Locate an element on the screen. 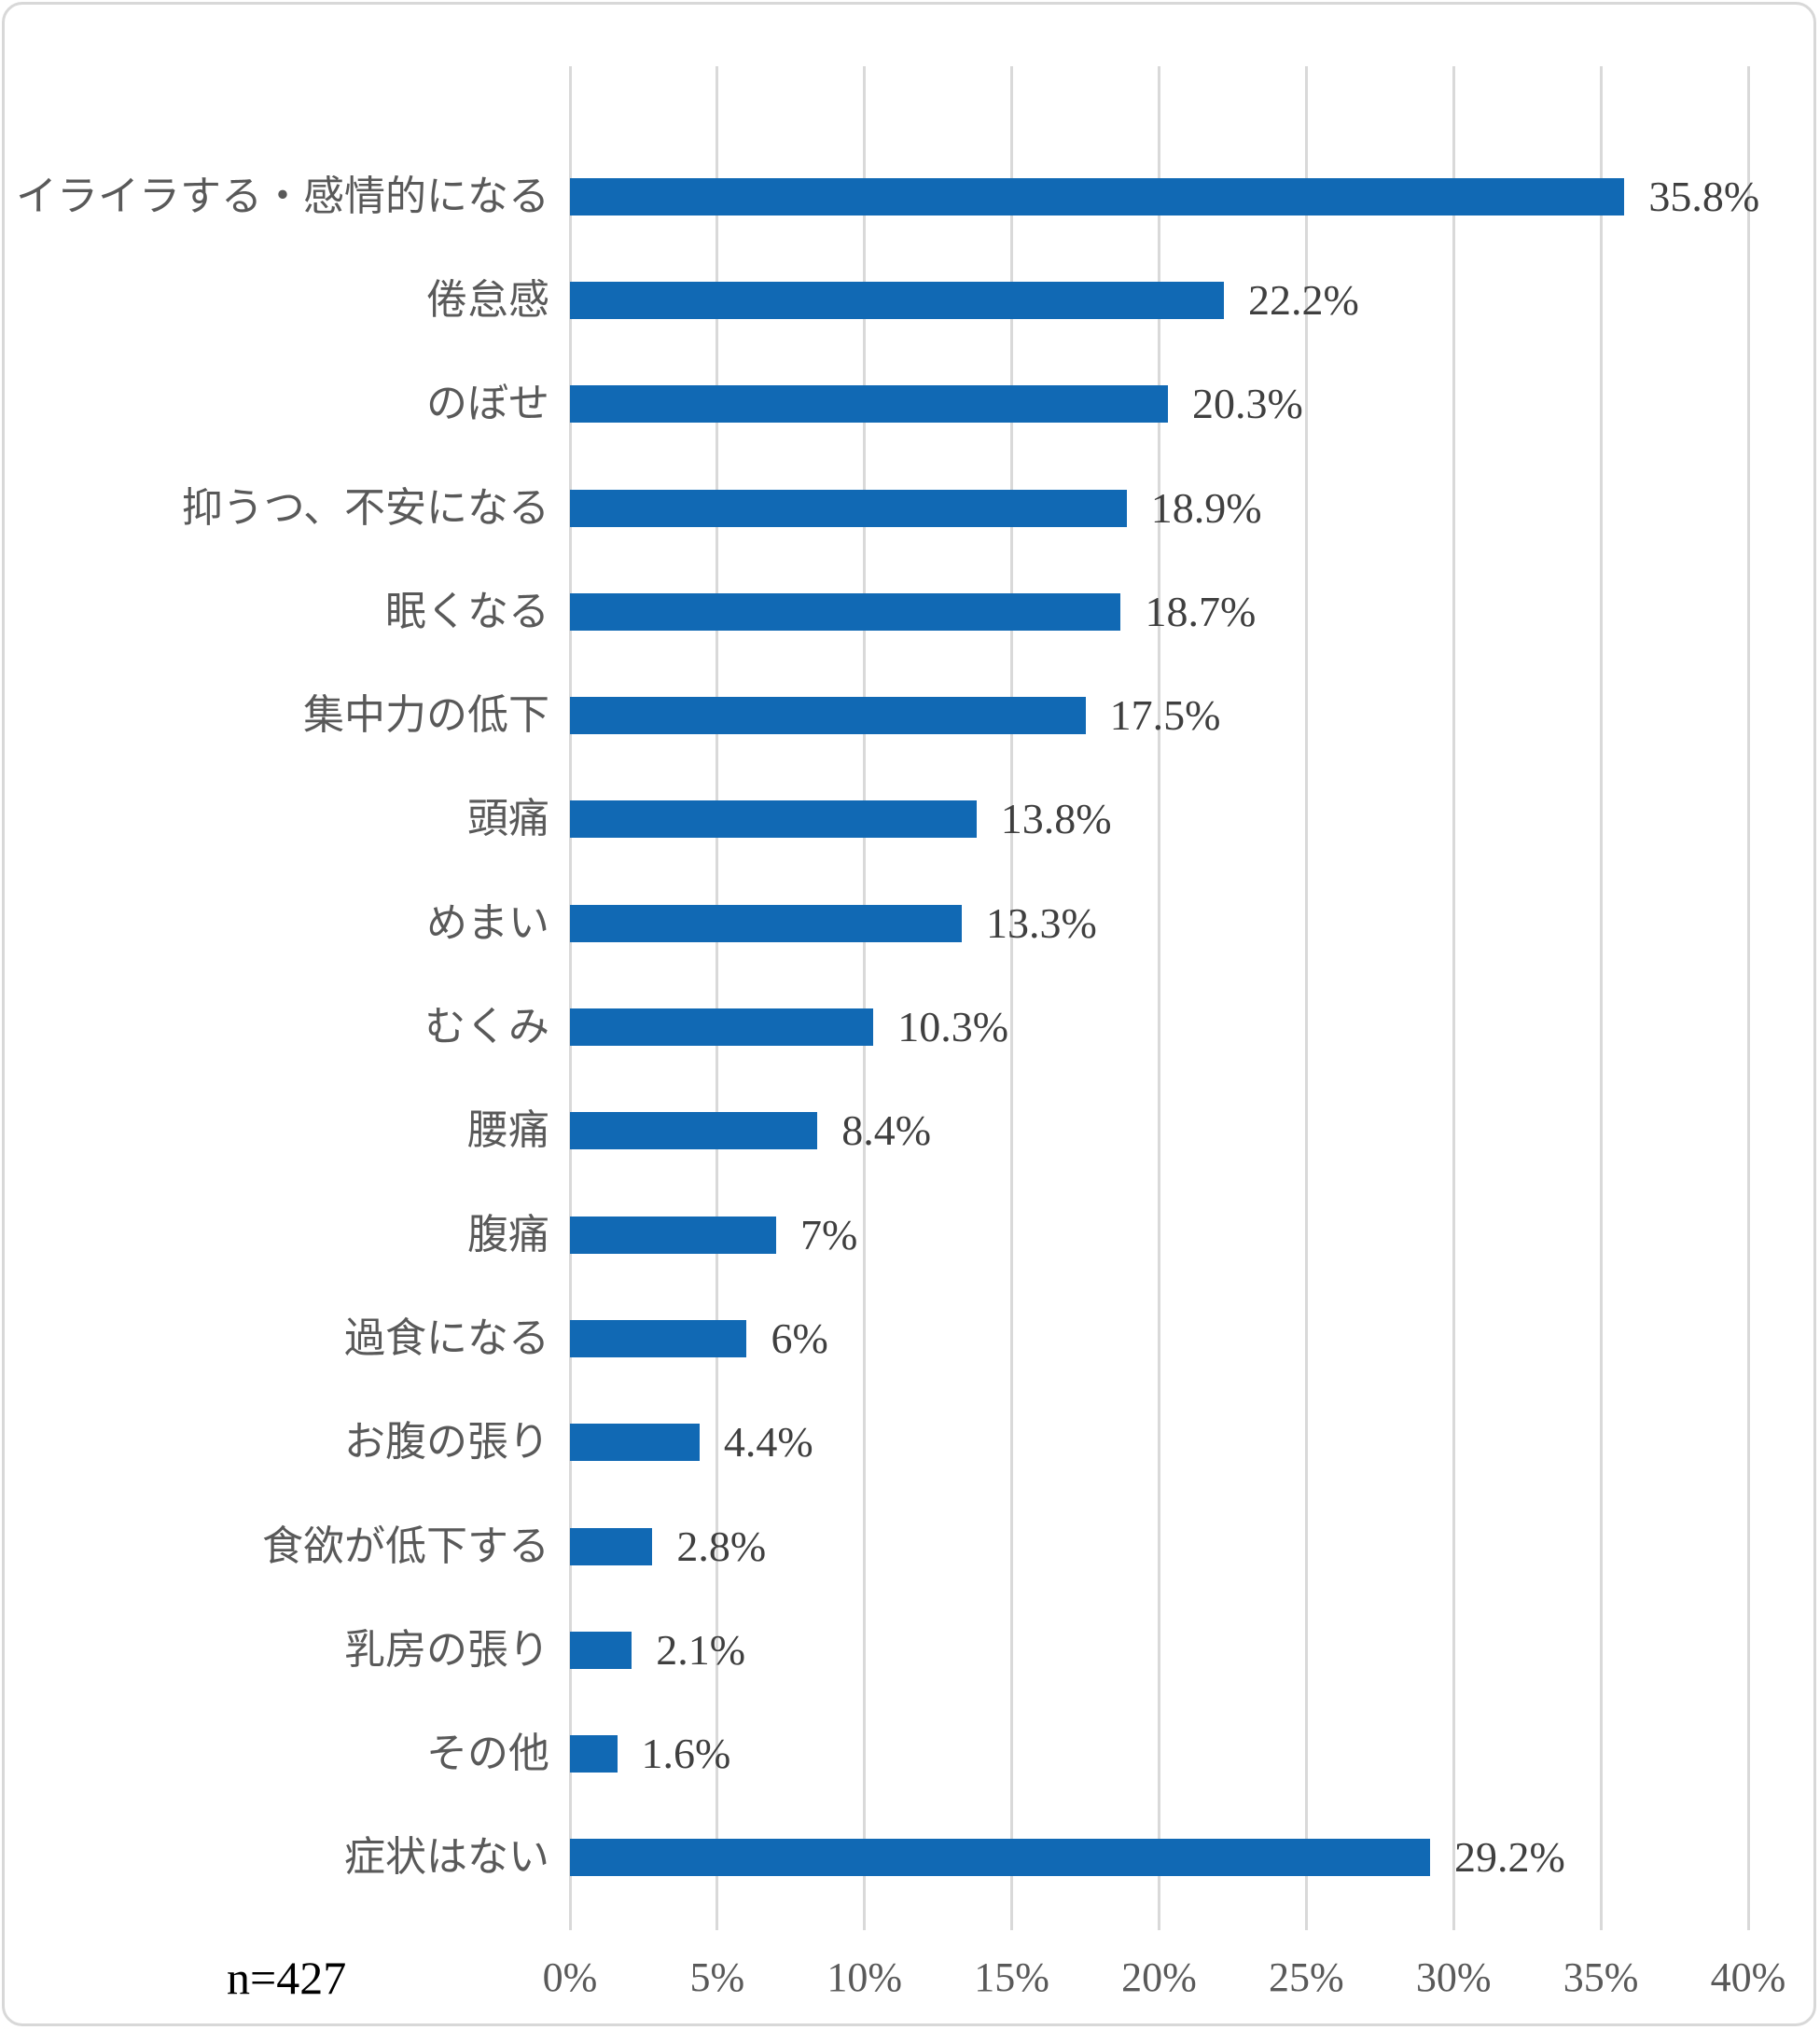 The height and width of the screenshot is (2030, 1820). bar-row: 2.1% is located at coordinates (1159, 1650).